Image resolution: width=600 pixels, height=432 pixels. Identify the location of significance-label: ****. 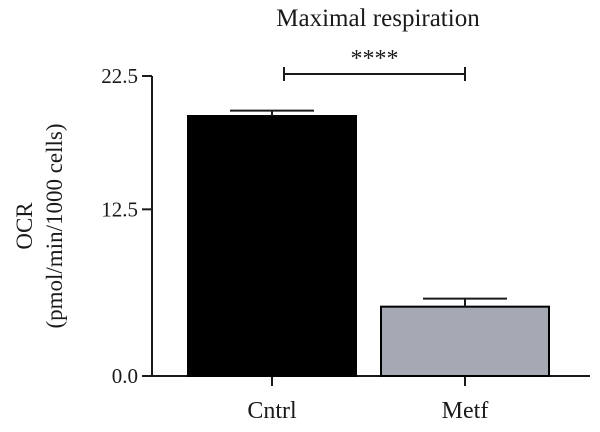
(375, 59).